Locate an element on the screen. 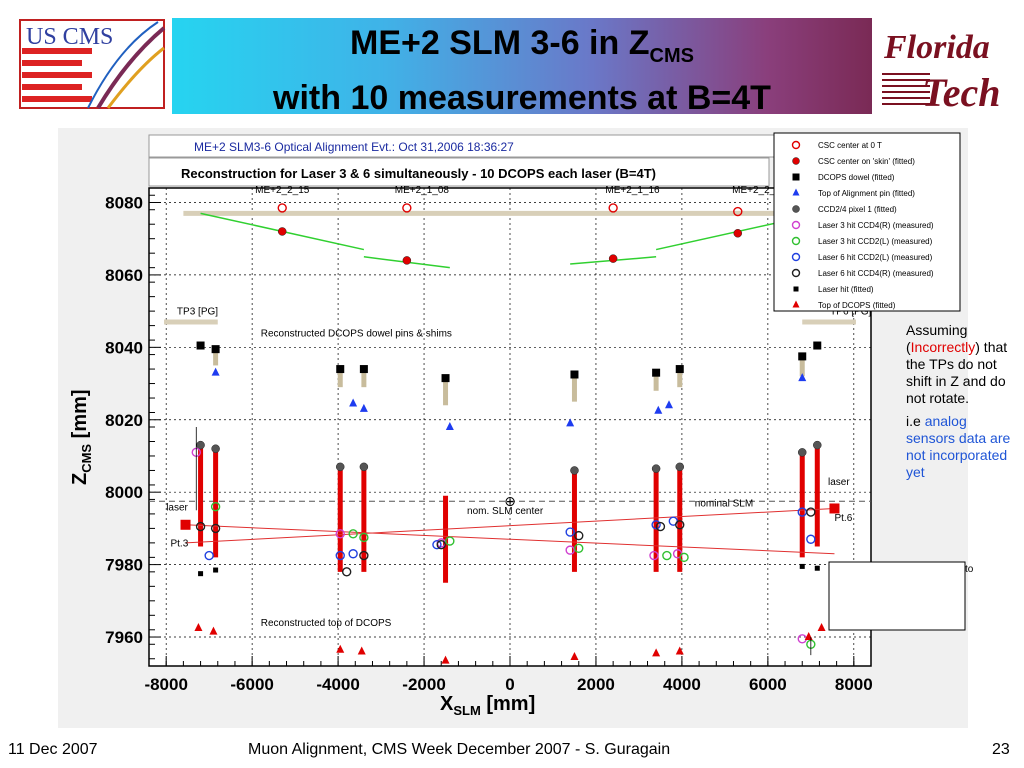  y-tick-label: 8060 is located at coordinates (124, 275).